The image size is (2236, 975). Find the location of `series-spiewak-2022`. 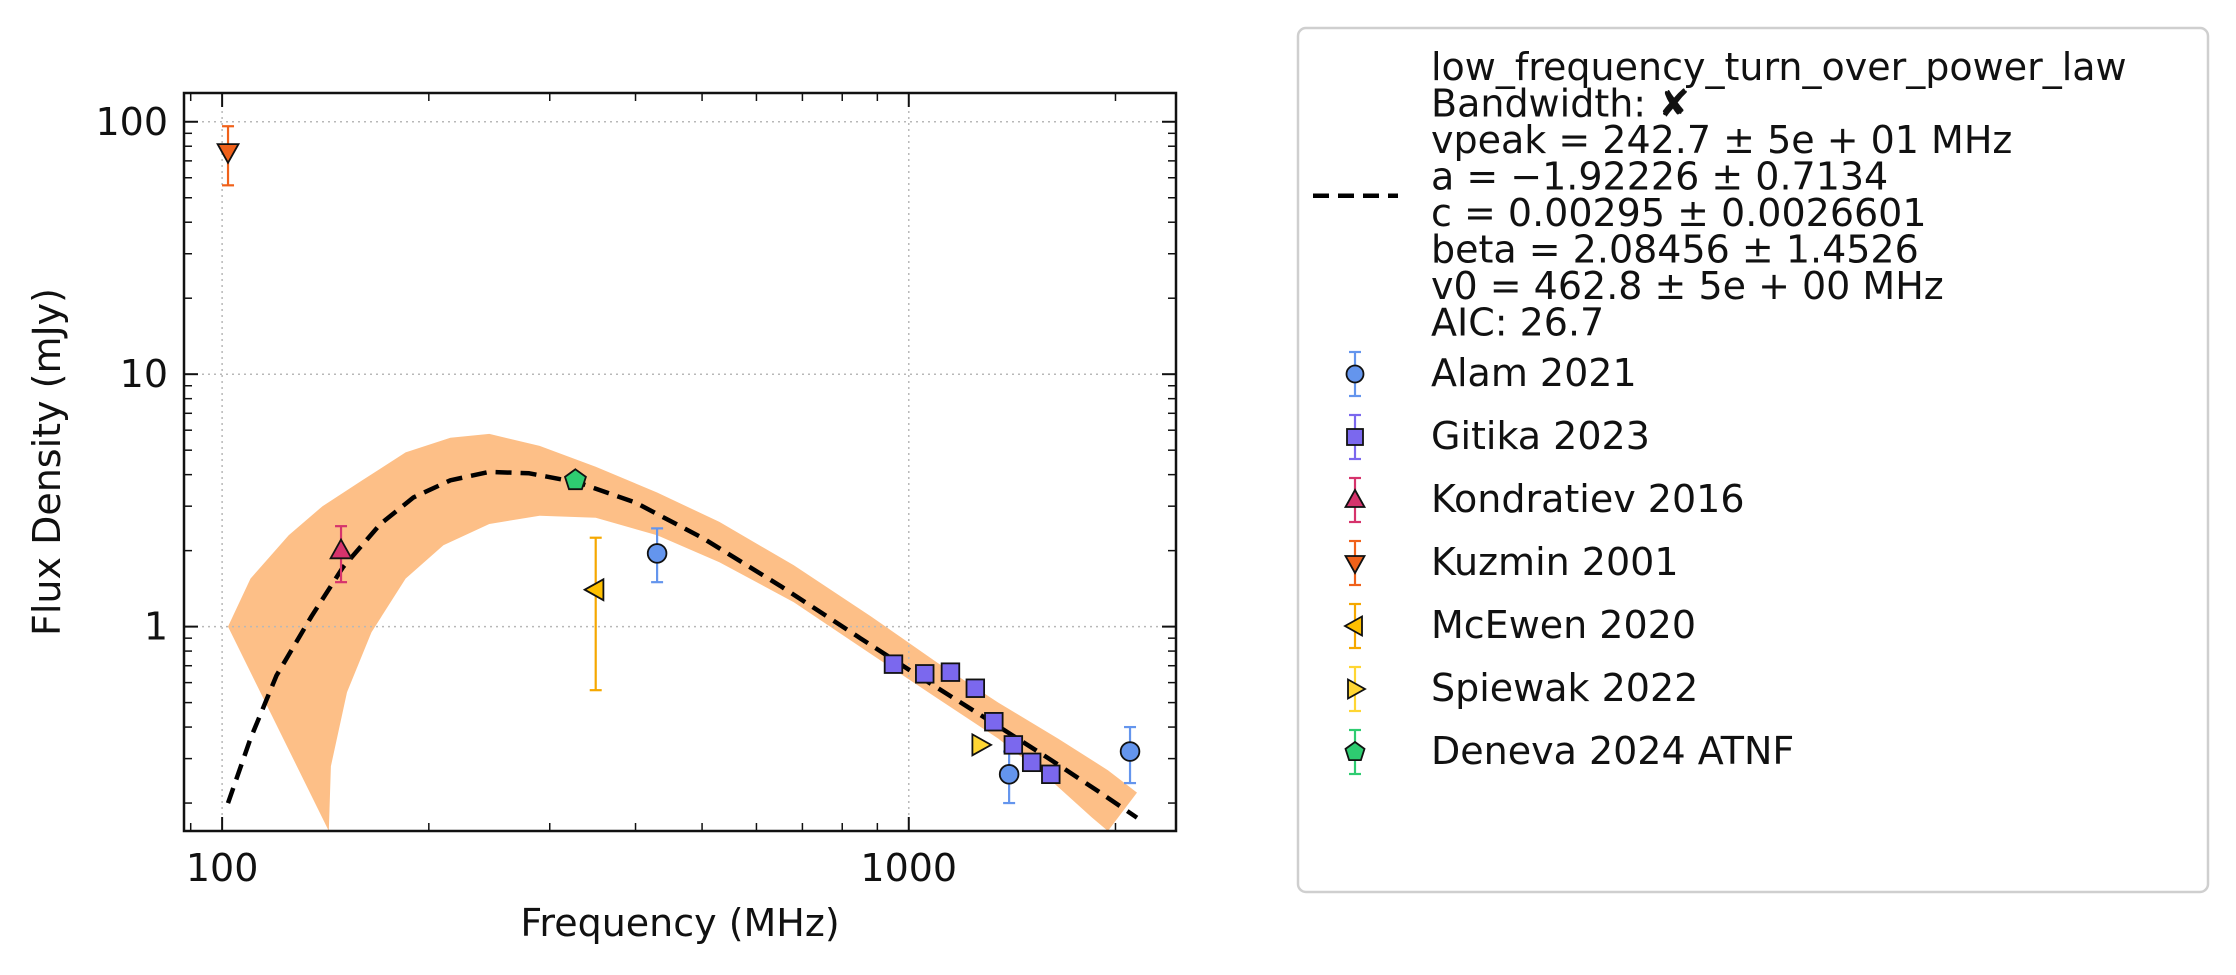

series-spiewak-2022 is located at coordinates (982, 744).